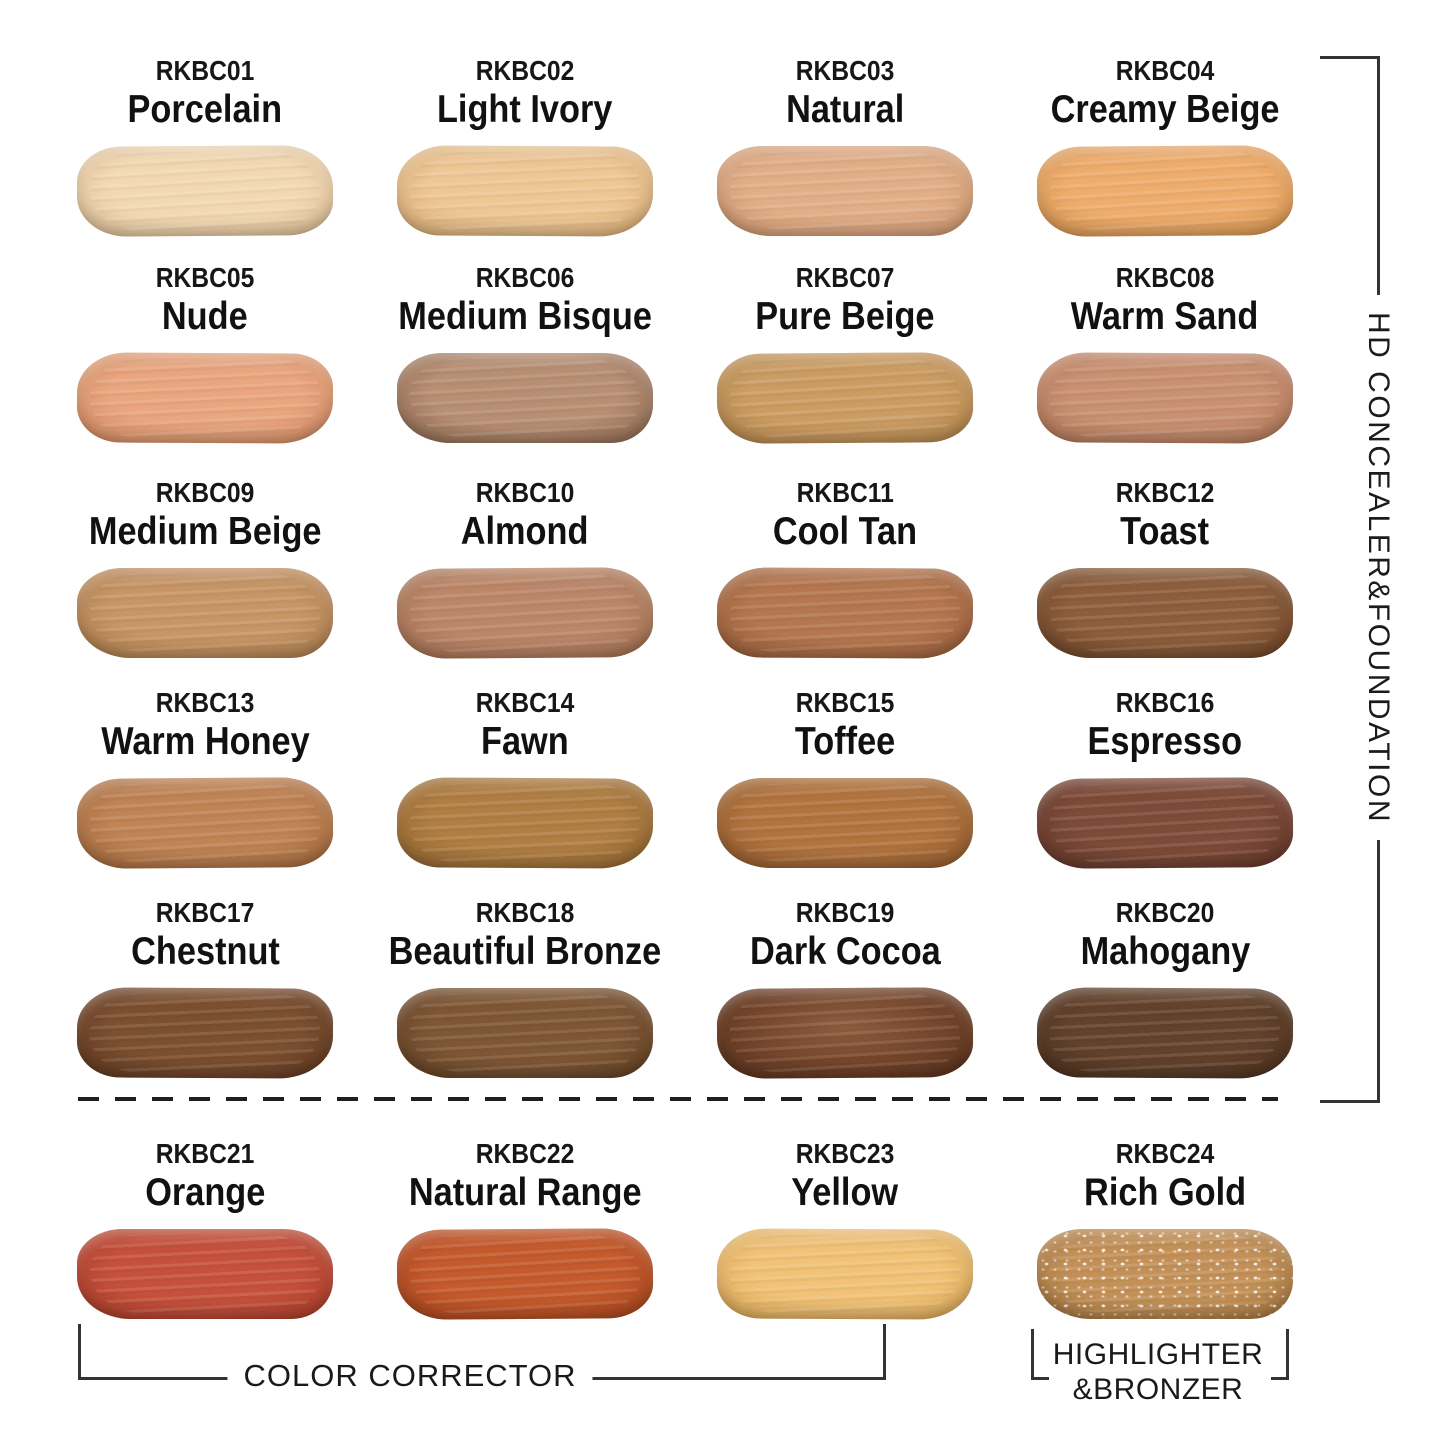 This screenshot has width=1445, height=1445. I want to click on shade-cell: RKBC04 Creamy Beige, so click(1165, 146).